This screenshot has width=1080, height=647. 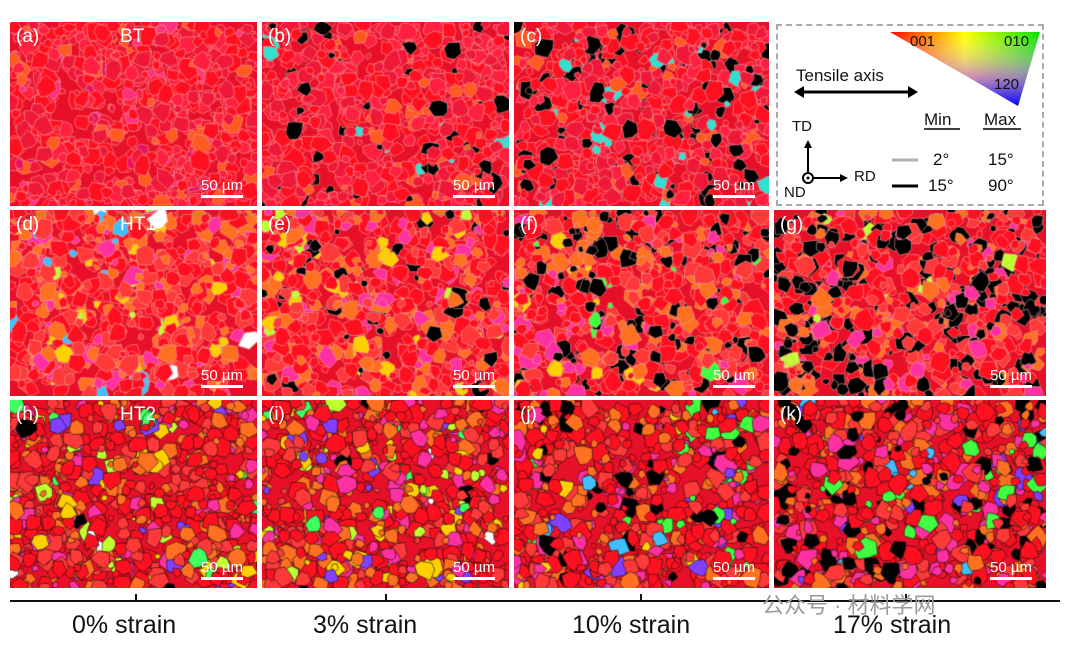 I want to click on high-angle-min: 15°, so click(x=941, y=185).